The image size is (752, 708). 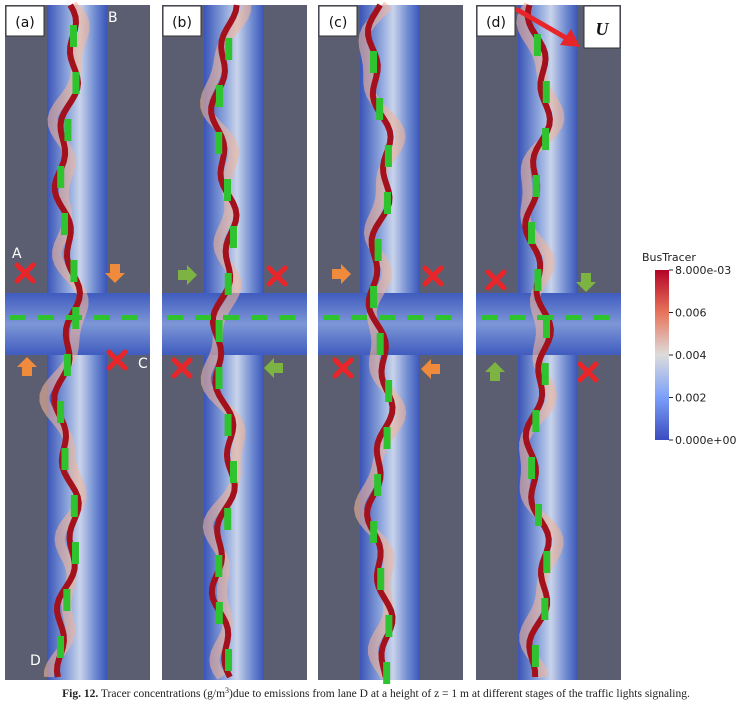 I want to click on panel-label: (c), so click(x=338, y=23).